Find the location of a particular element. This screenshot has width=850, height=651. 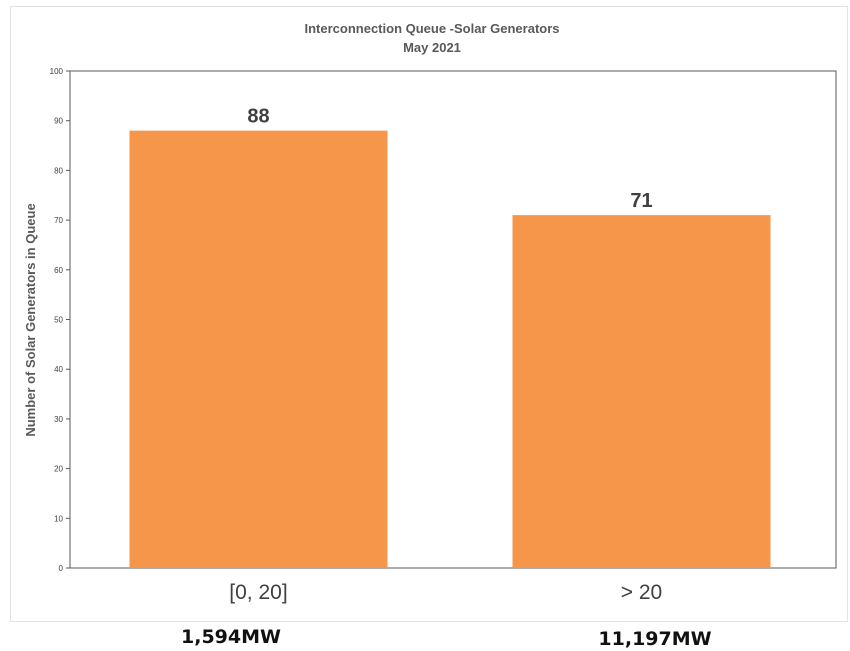

data-label-0: 88 is located at coordinates (258, 117).